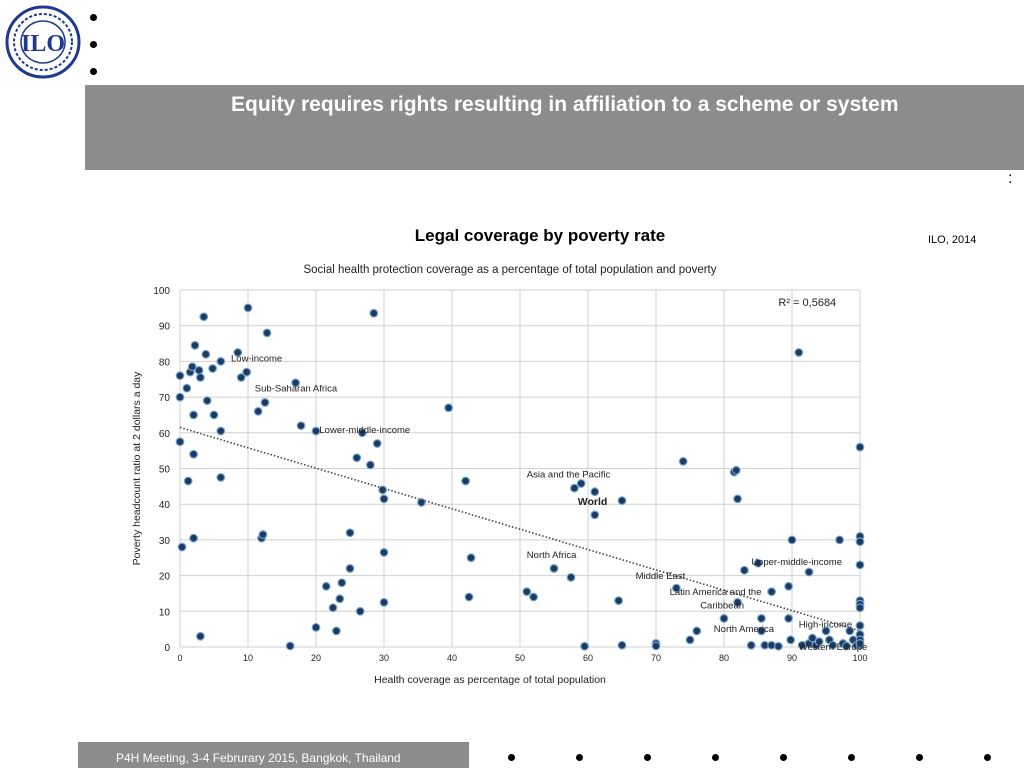 This screenshot has width=1024, height=768. I want to click on annotation-label: North America, so click(744, 629).